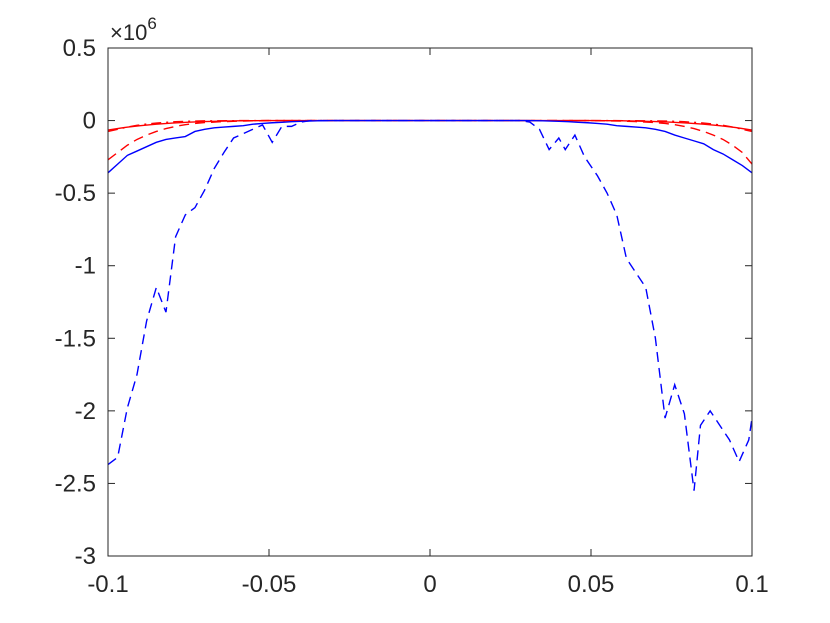 The height and width of the screenshot is (623, 830). I want to click on y-exponent-label: ×10⁶, so click(133, 29).